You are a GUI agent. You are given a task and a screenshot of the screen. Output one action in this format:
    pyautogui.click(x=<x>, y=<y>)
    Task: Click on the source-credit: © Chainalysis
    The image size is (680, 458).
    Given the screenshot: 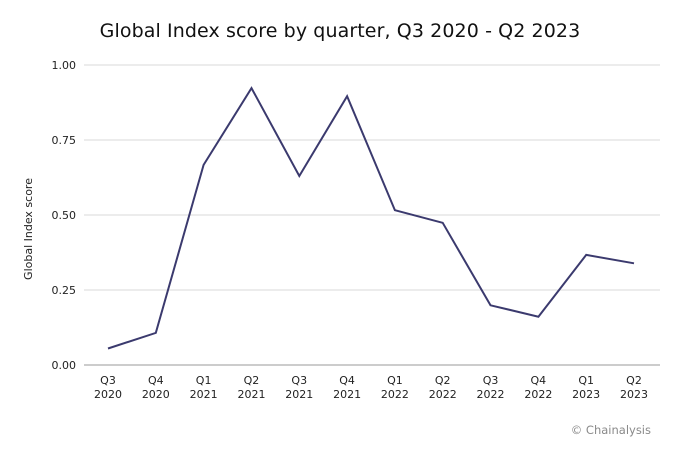 What is the action you would take?
    pyautogui.click(x=610, y=430)
    